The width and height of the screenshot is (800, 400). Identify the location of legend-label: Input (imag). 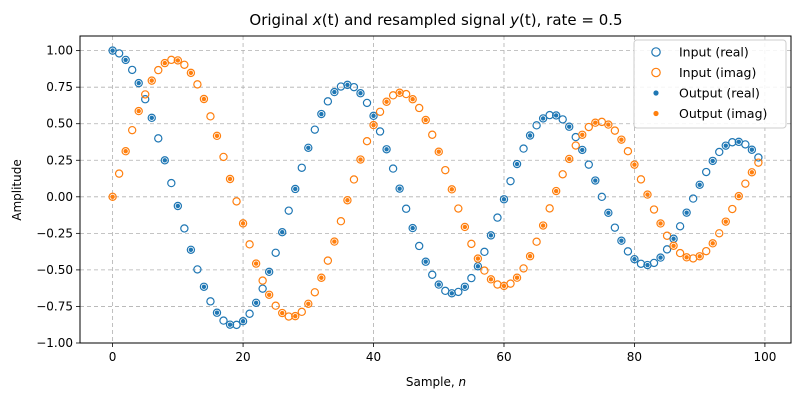
(717, 72).